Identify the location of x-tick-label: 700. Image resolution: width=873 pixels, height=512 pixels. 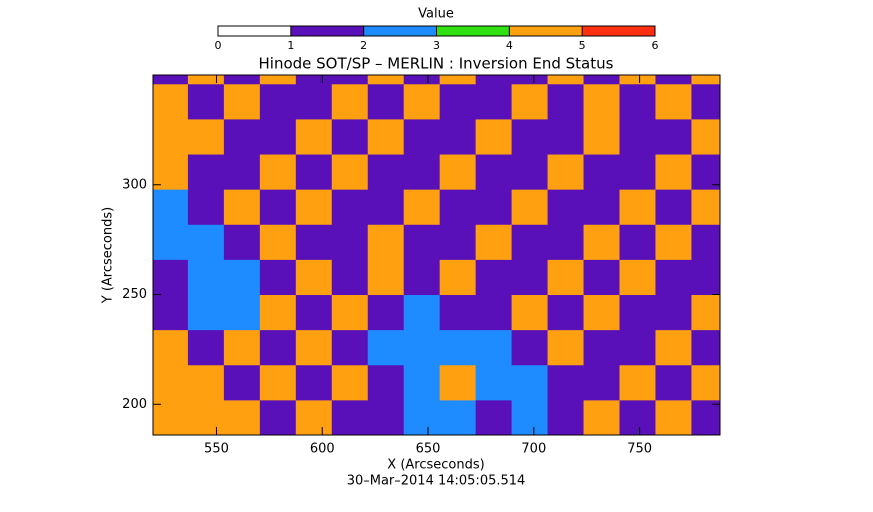
(533, 449).